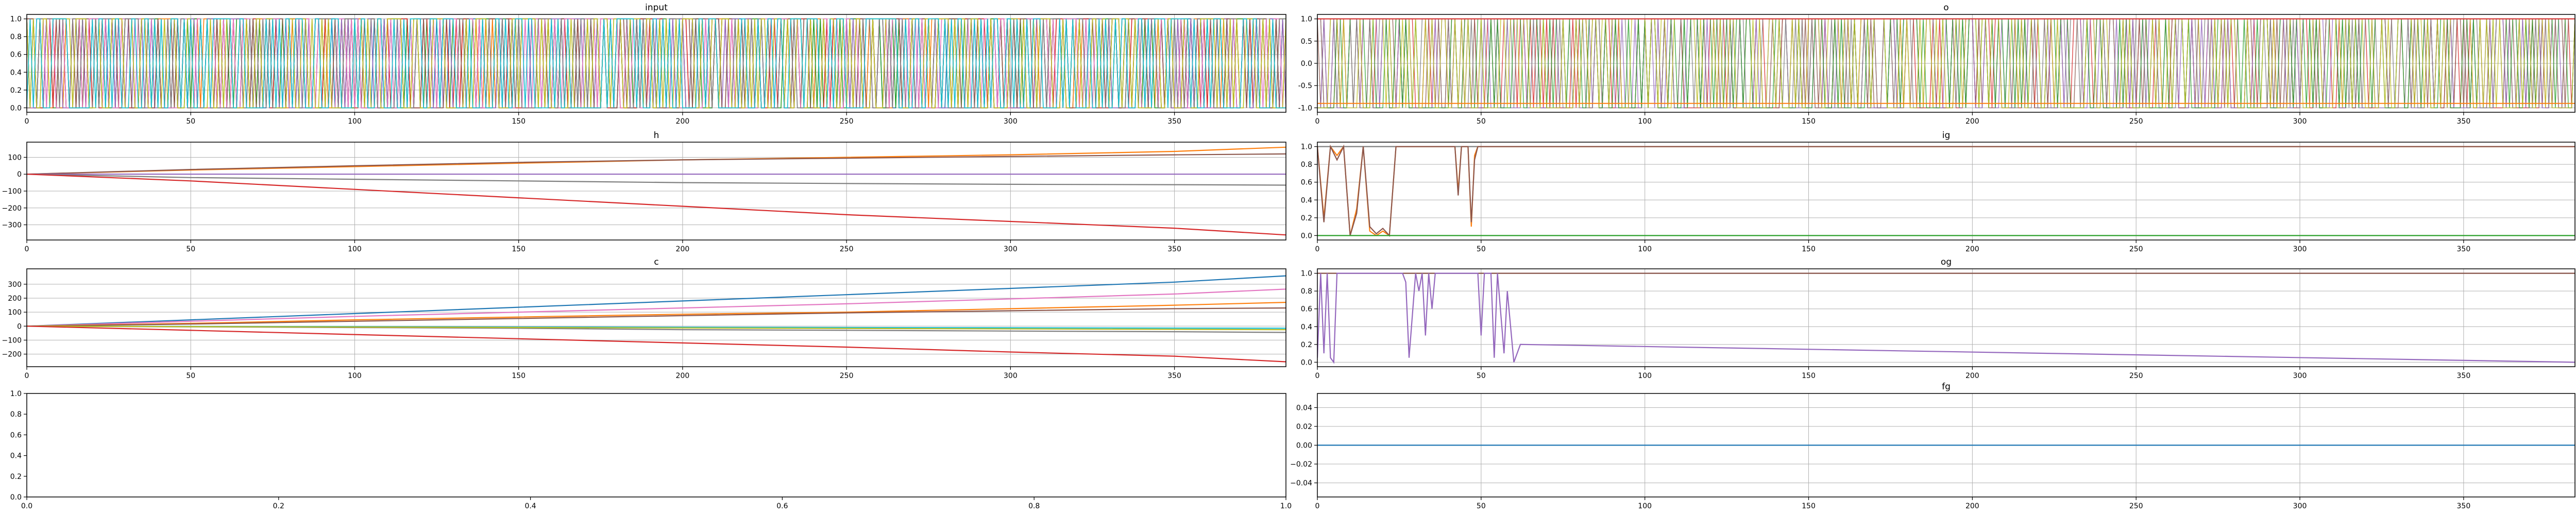 The height and width of the screenshot is (515, 2576). What do you see at coordinates (1306, 291) in the screenshot?
I see `y-tick-label: 0.8` at bounding box center [1306, 291].